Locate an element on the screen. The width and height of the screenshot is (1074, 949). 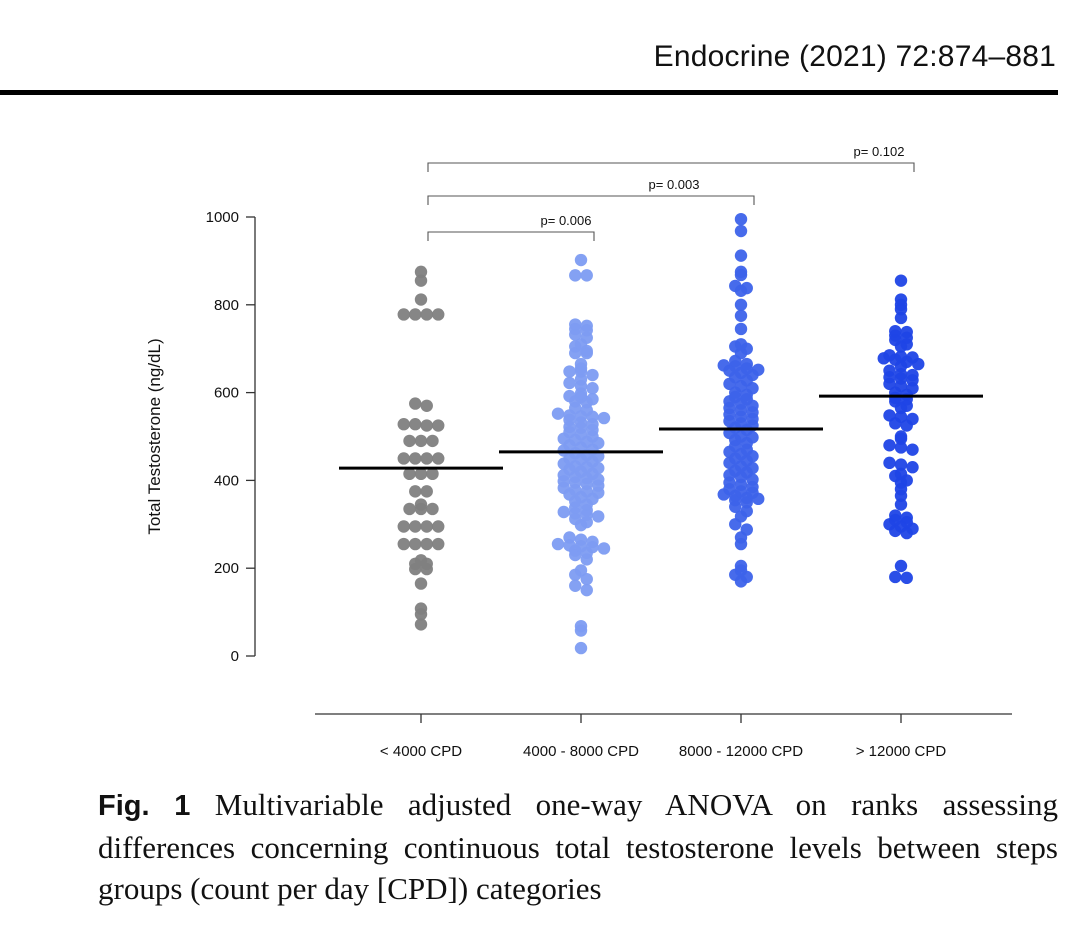
x-tick-label: < 4000 CPD is located at coordinates (421, 751).